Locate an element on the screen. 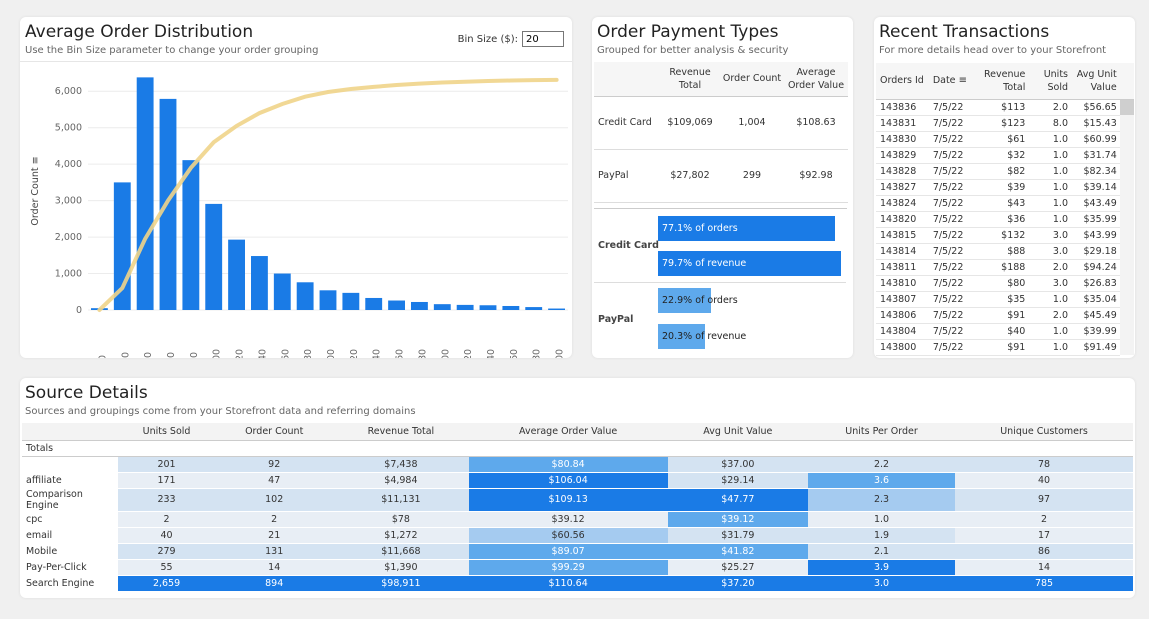 The height and width of the screenshot is (619, 1149). x-tick-label: $0 is located at coordinates (102, 356).